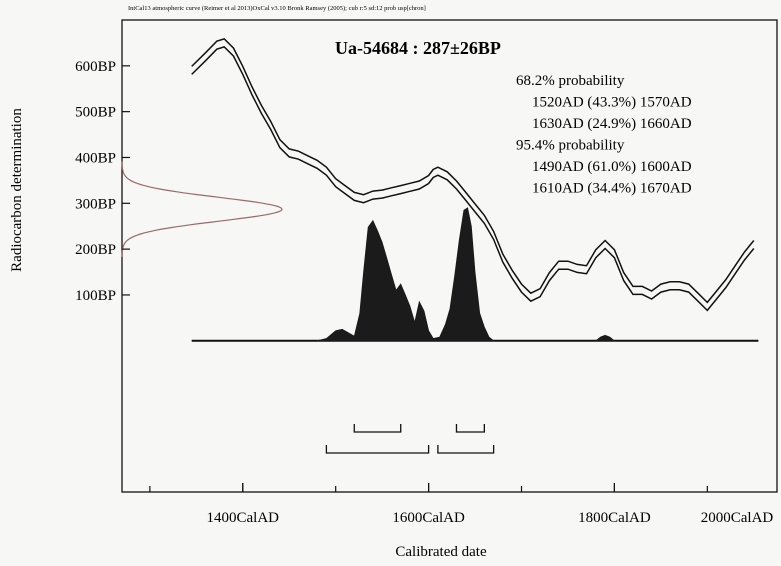  Describe the element at coordinates (95, 296) in the screenshot. I see `y-tick-label-100: 100BP` at that location.